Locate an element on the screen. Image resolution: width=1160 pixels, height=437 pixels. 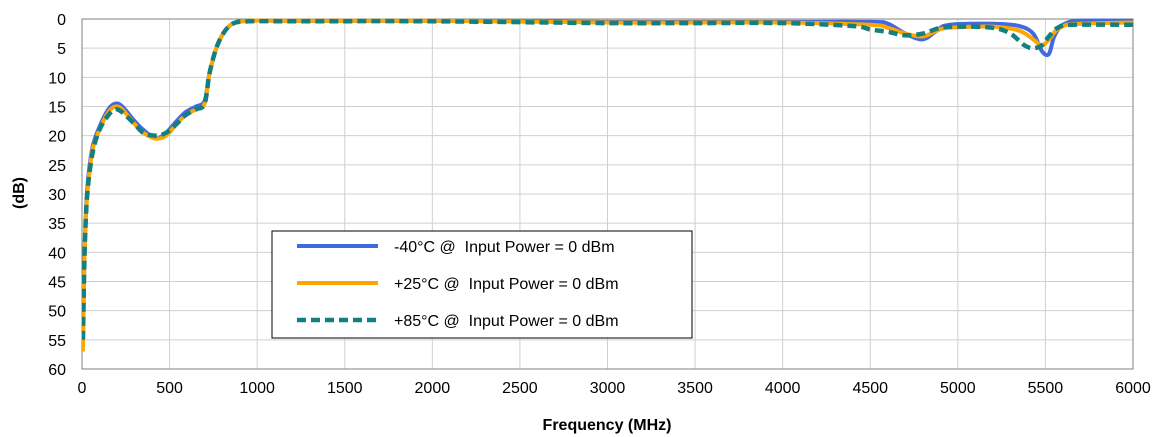
y-tick-label: 40 is located at coordinates (57, 253).